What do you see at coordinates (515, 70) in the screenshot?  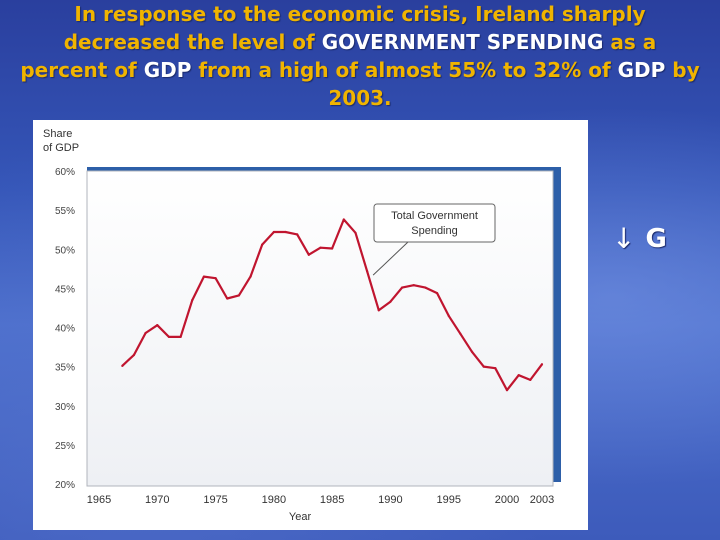 I see `title-text-4: to` at bounding box center [515, 70].